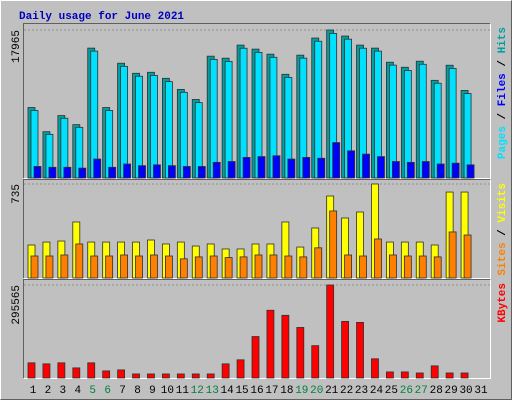 Image resolution: width=512 pixels, height=400 pixels. Describe the element at coordinates (92, 391) in the screenshot. I see `x-tick-label: 5` at that location.